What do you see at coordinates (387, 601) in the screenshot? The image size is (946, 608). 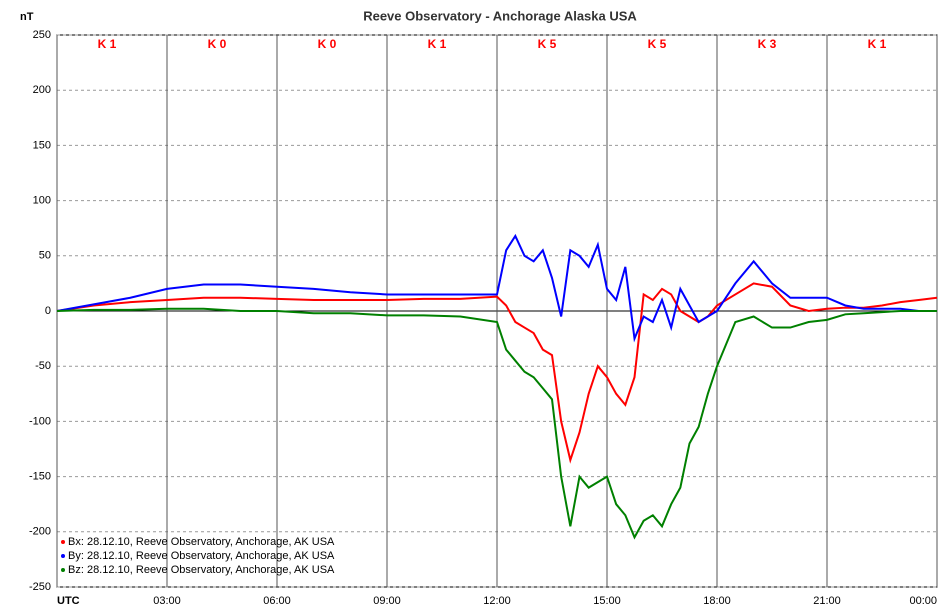 I see `x-tick-label: 09:00` at bounding box center [387, 601].